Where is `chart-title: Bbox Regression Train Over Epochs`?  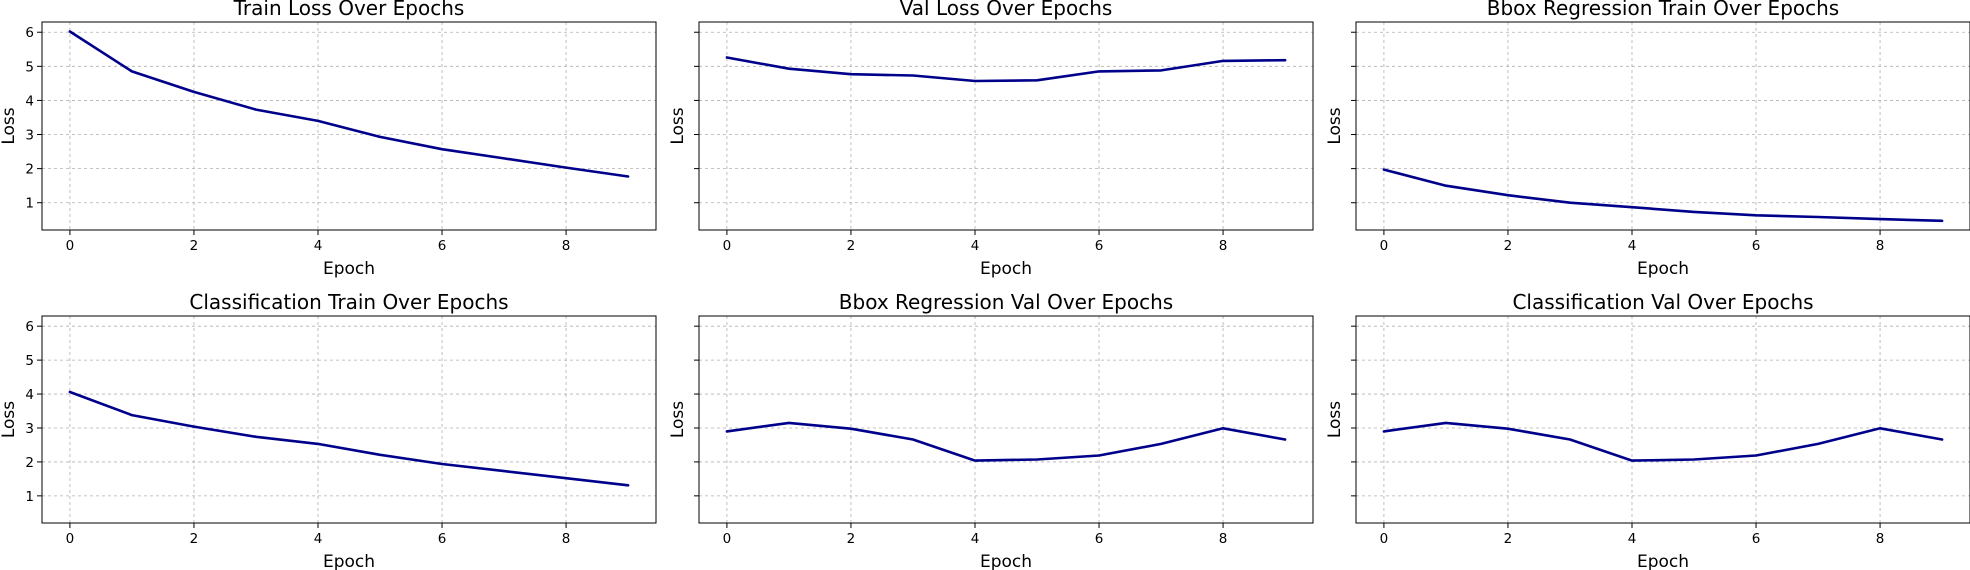 chart-title: Bbox Regression Train Over Epochs is located at coordinates (1663, 10).